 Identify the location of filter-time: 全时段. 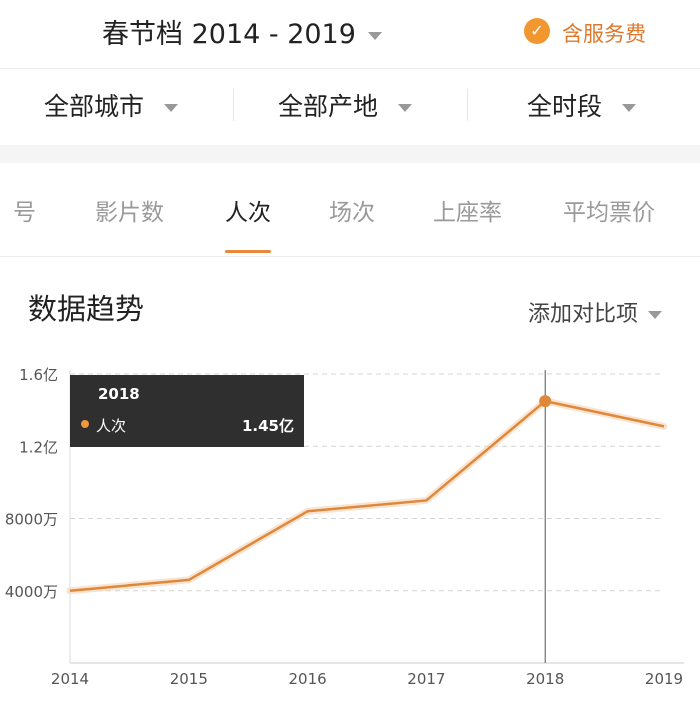
(582, 105).